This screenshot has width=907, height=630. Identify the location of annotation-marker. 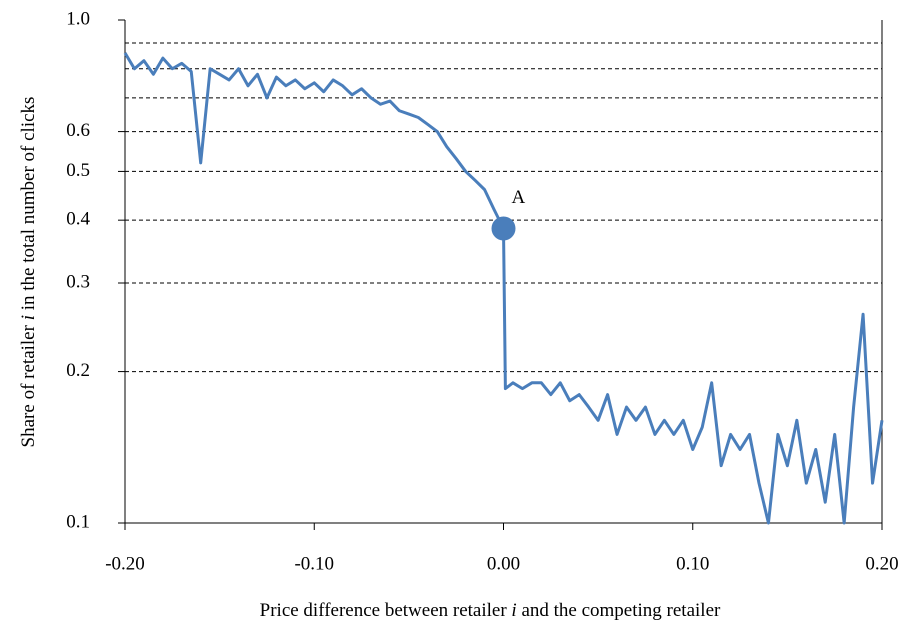
(503, 228).